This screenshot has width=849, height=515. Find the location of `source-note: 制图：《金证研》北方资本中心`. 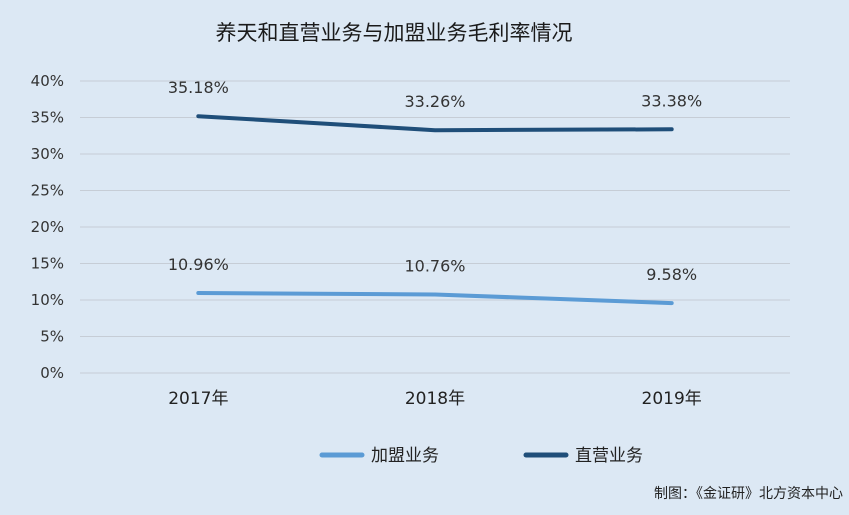

source-note: 制图：《金证研》北方资本中心 is located at coordinates (748, 494).